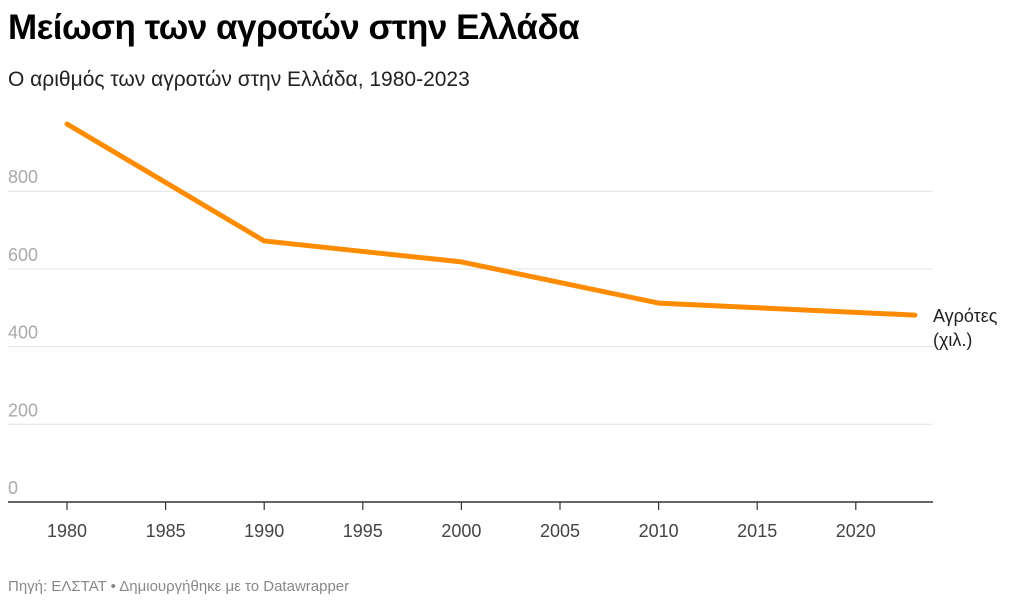 Image resolution: width=1024 pixels, height=608 pixels. I want to click on y-tick-label: 400, so click(23, 333).